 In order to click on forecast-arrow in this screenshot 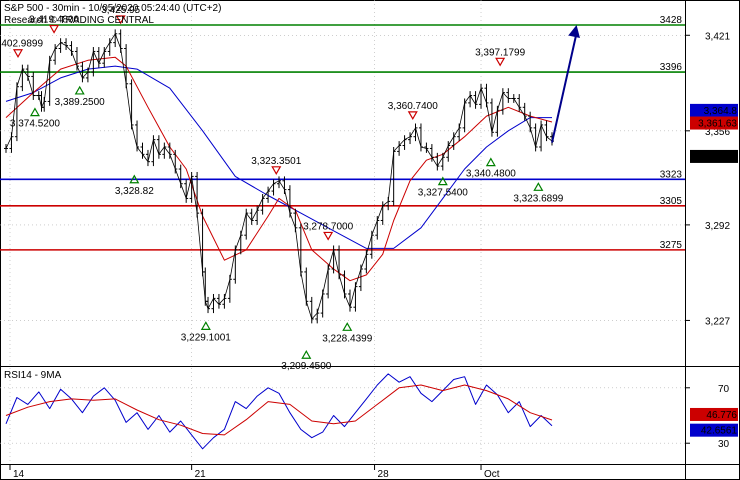, I will do `click(565, 83)`.